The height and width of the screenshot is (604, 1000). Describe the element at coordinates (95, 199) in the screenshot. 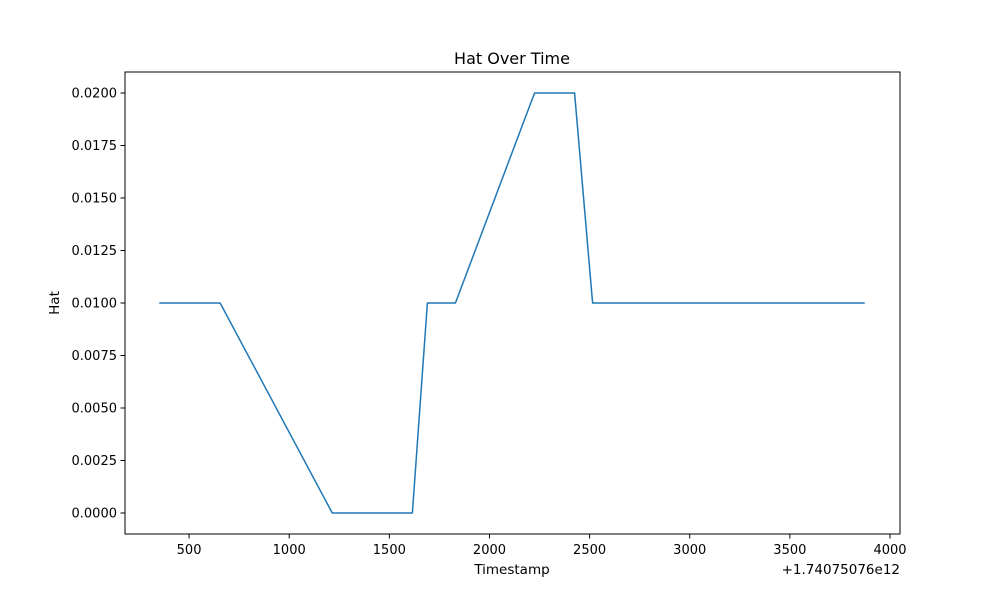

I see `y-tick-label: 0.0150` at that location.